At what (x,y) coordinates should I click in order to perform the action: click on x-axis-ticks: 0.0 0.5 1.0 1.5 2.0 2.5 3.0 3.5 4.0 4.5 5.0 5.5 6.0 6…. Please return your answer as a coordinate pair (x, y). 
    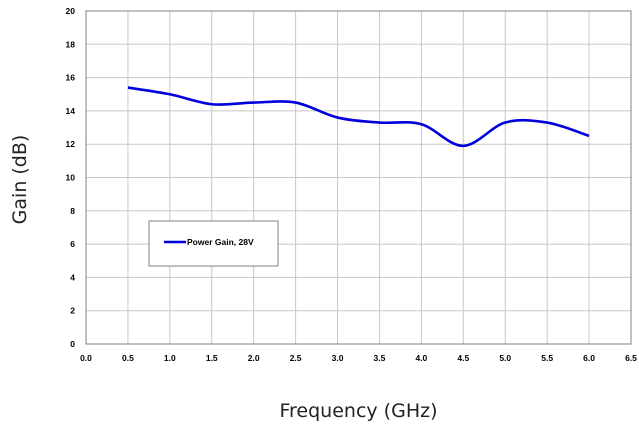
    Looking at the image, I should click on (358, 358).